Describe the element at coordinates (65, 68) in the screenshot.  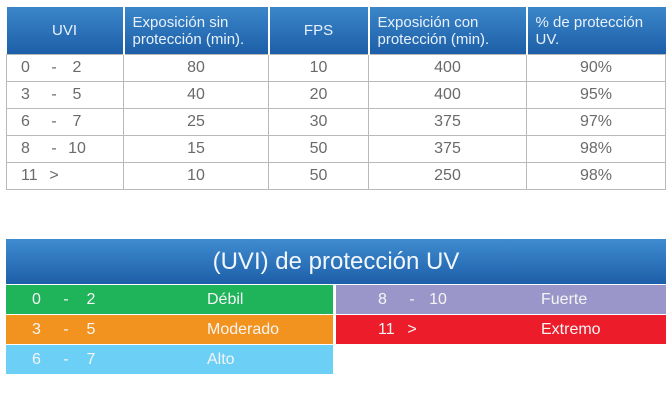
I see `uvi-range-cell: 0-2` at that location.